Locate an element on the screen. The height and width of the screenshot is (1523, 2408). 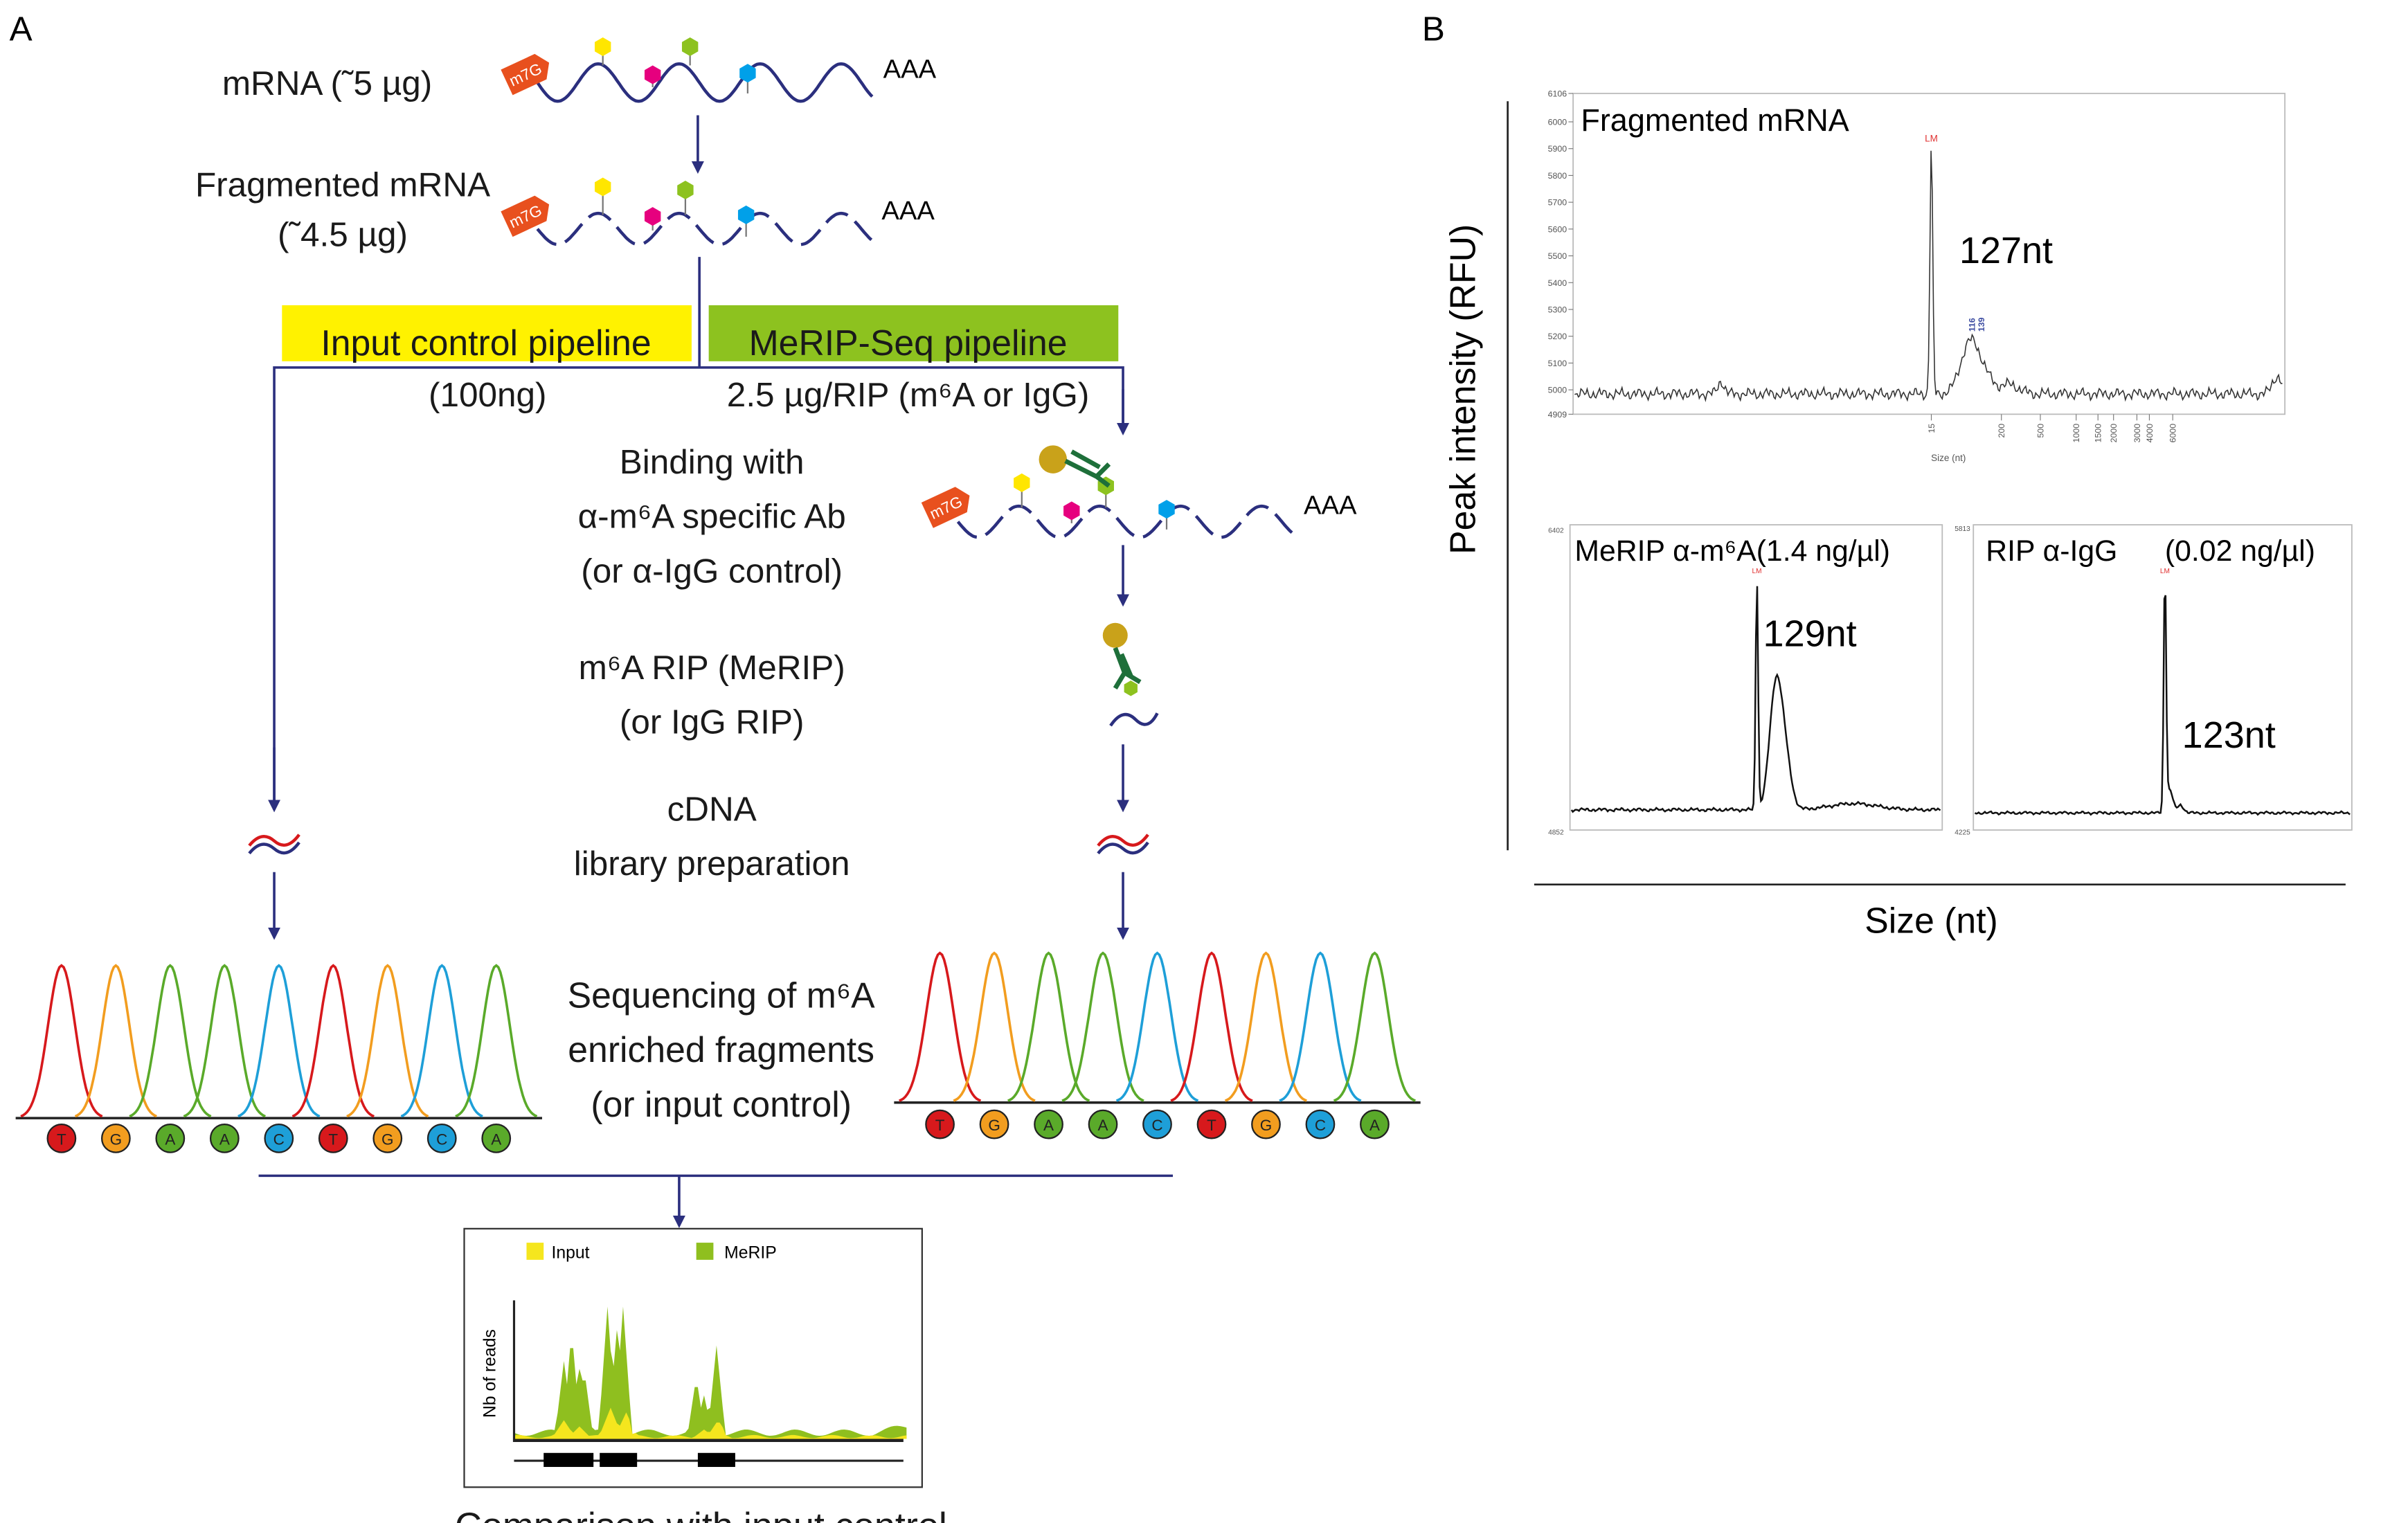
rip-step-line-2: (or IgG RIP) is located at coordinates (712, 722).